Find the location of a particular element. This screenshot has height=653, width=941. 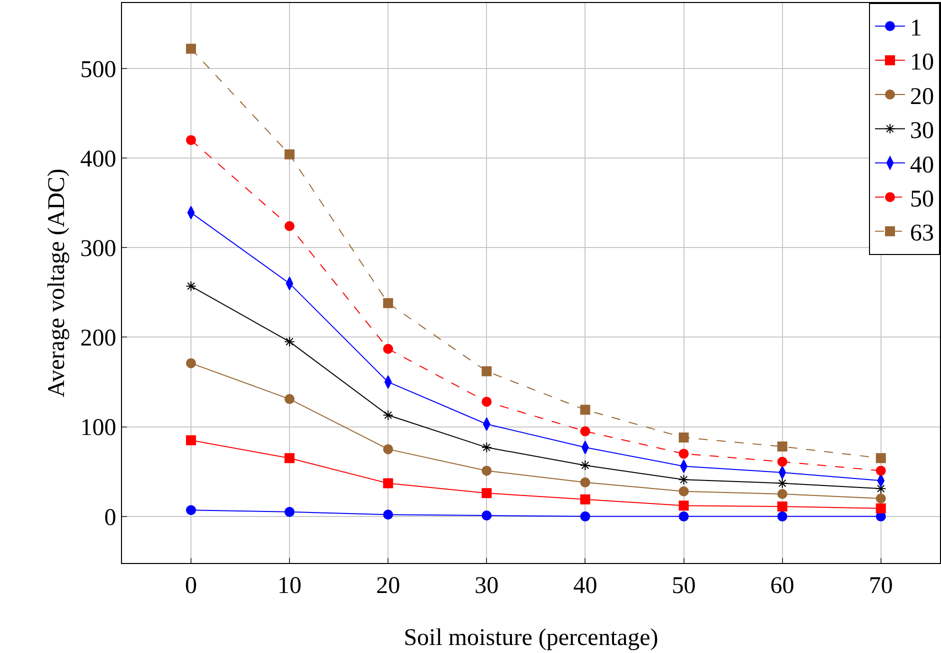

legend-label: 50 is located at coordinates (922, 199).